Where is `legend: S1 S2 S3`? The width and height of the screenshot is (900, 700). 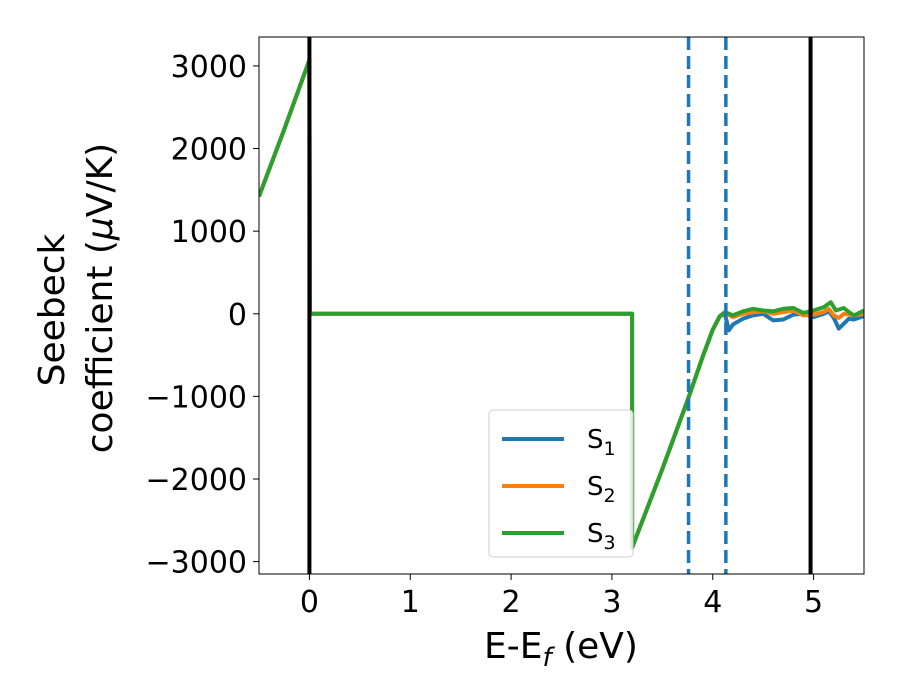 legend: S1 S2 S3 is located at coordinates (561, 483).